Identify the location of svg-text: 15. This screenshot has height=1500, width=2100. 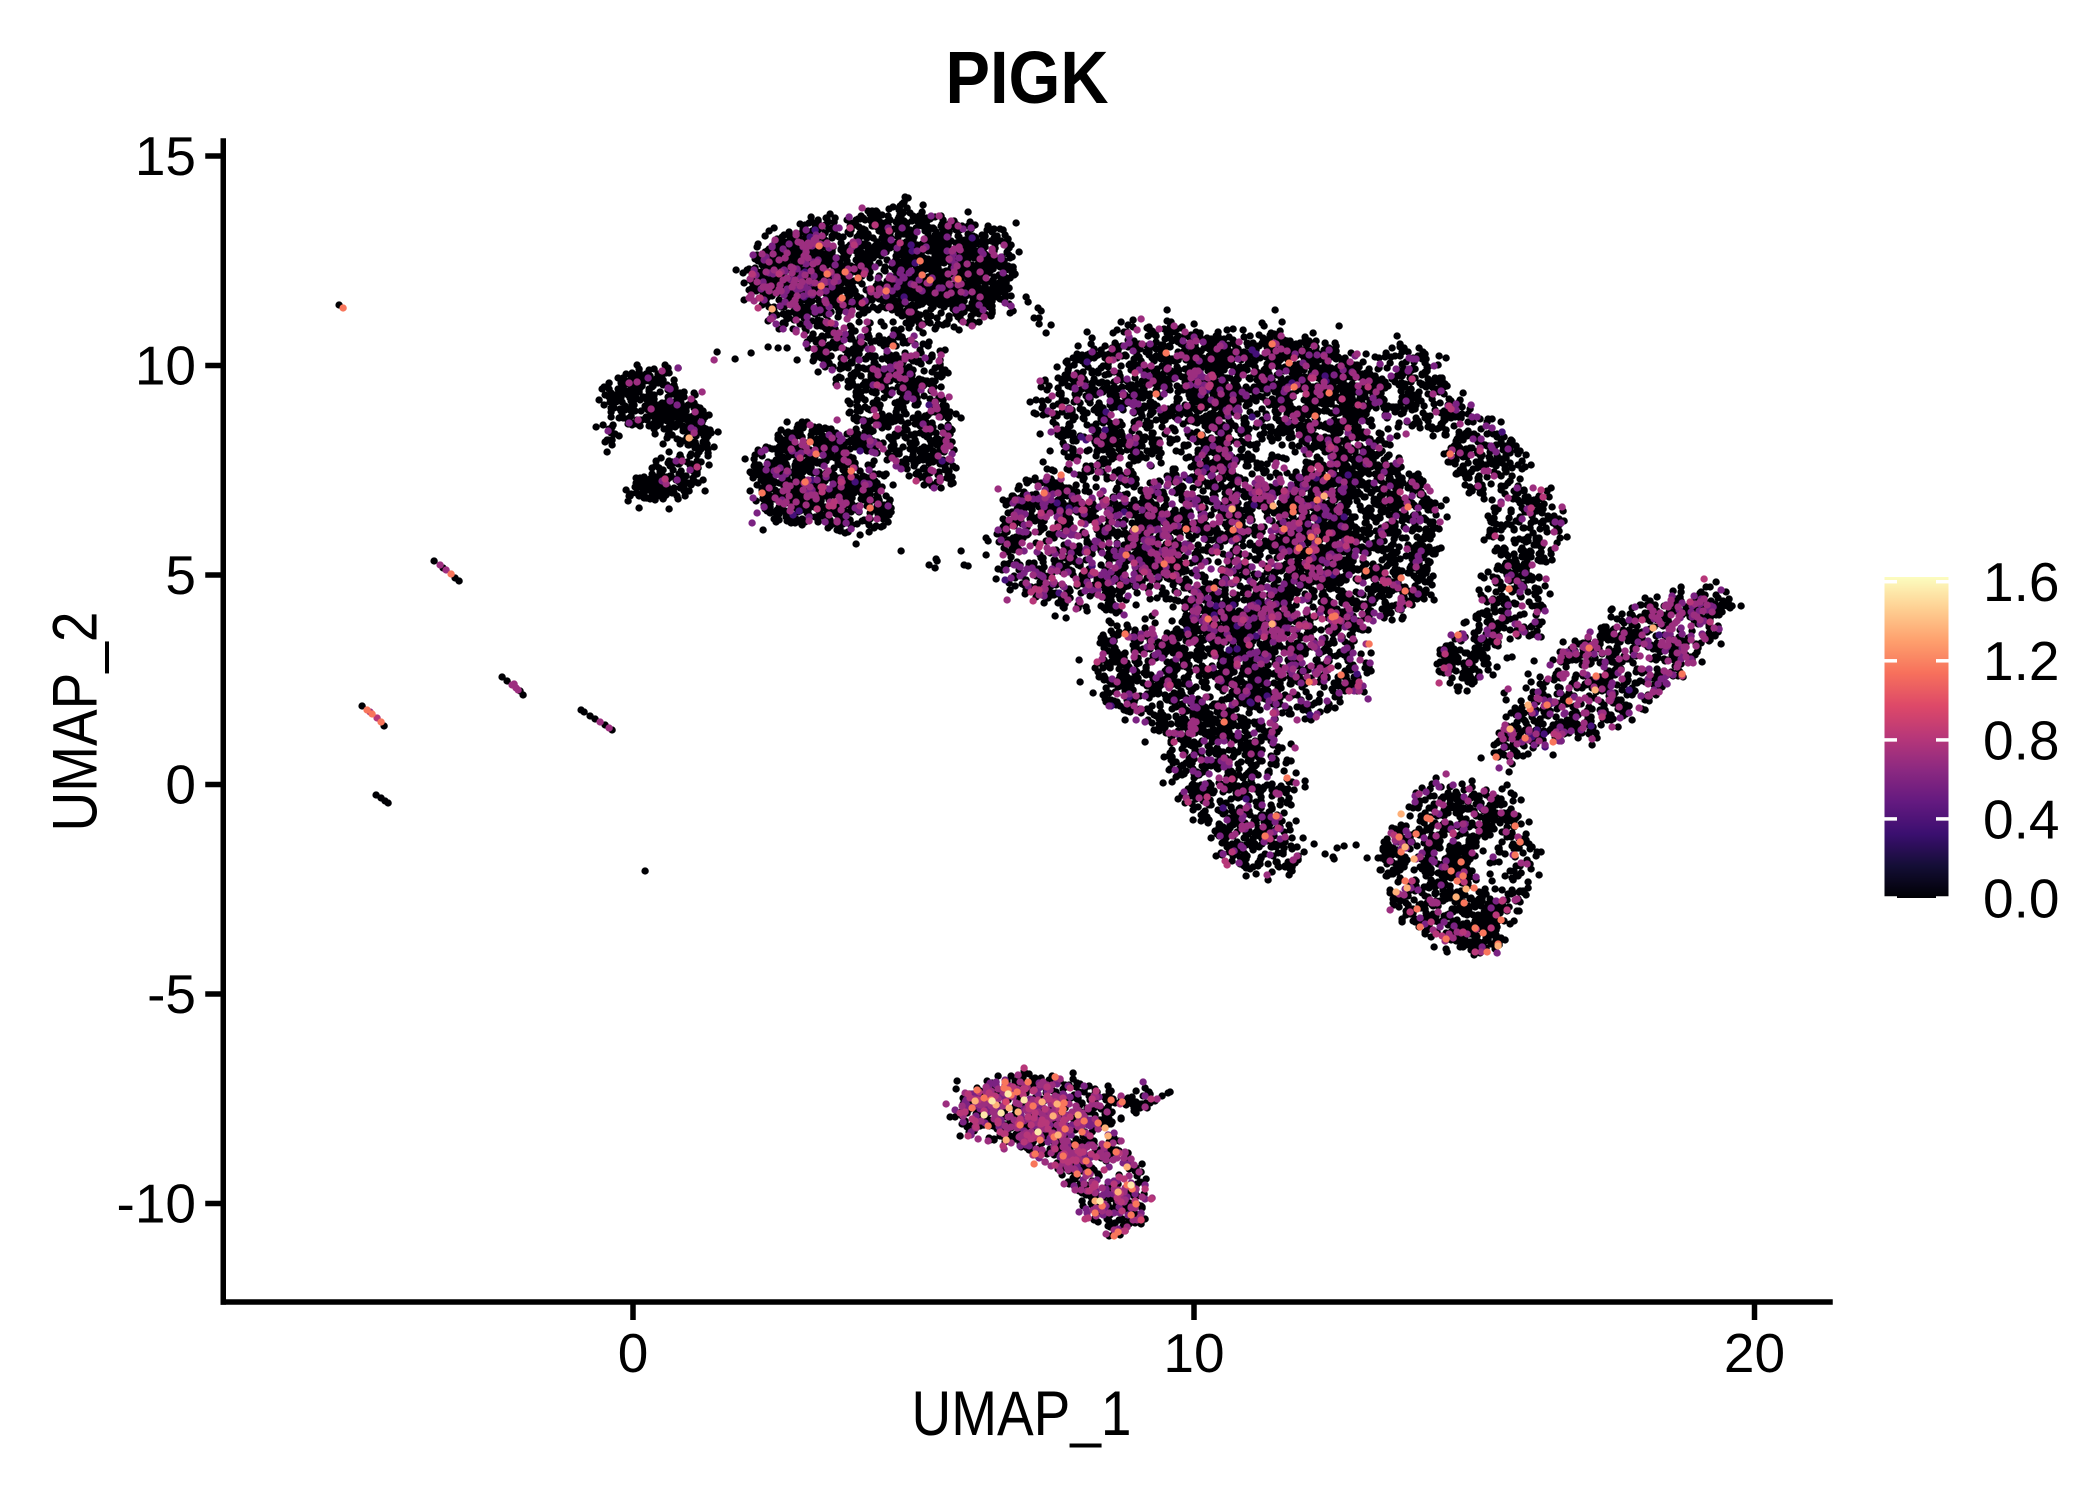
(165, 156).